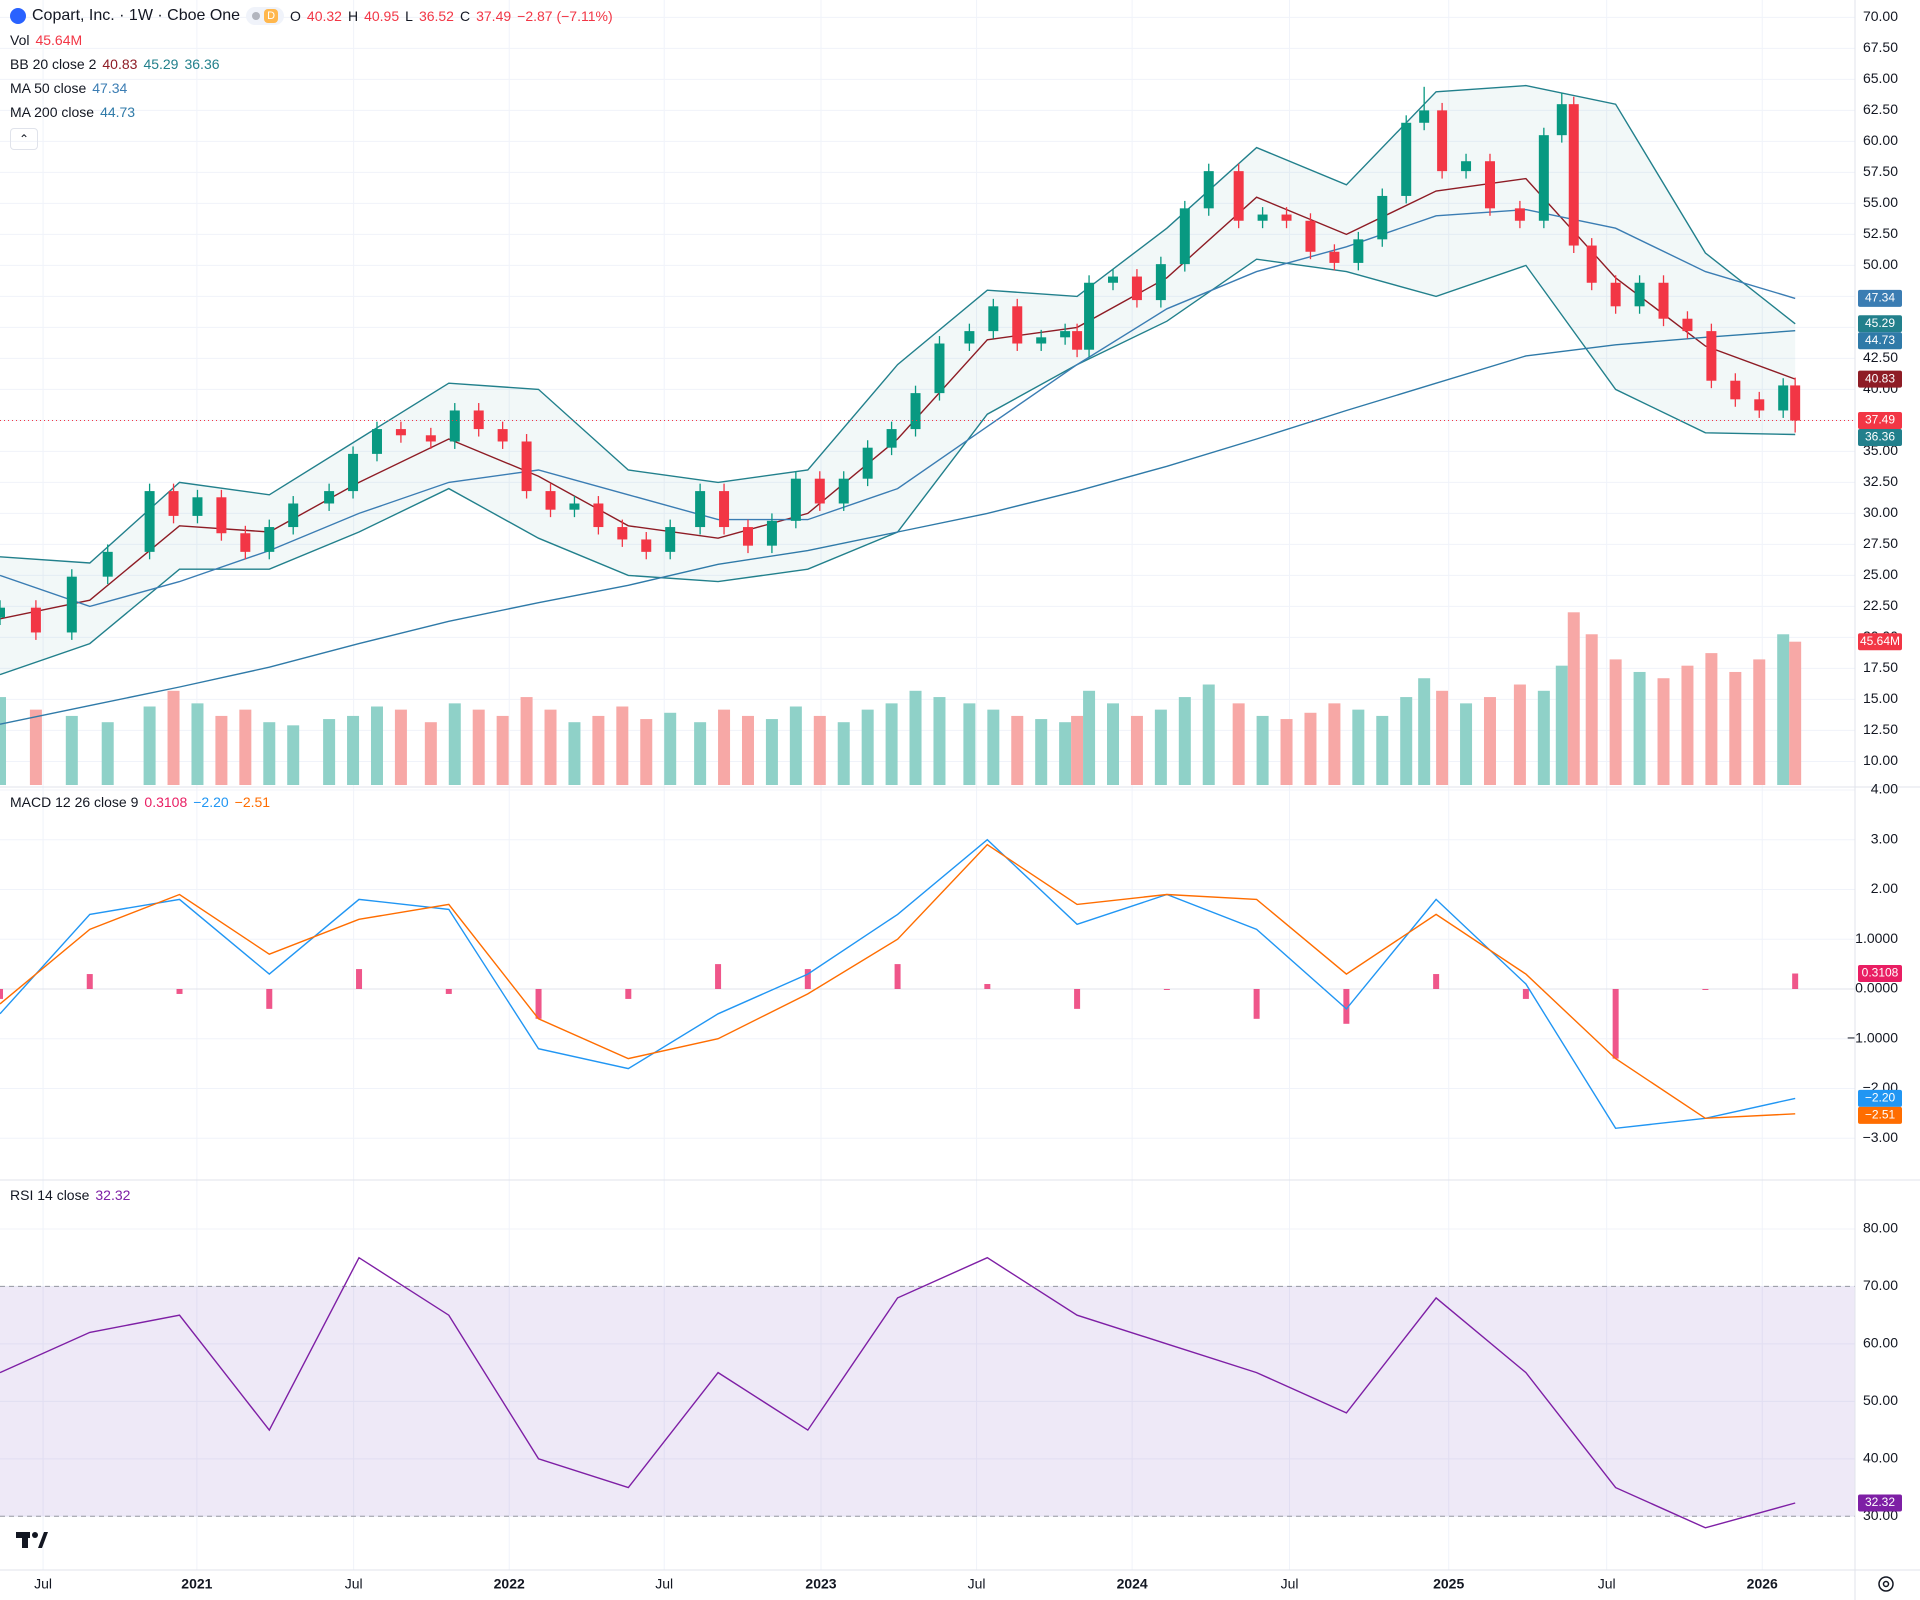  What do you see at coordinates (252, 802) in the screenshot?
I see `indicator-value: −2.51` at bounding box center [252, 802].